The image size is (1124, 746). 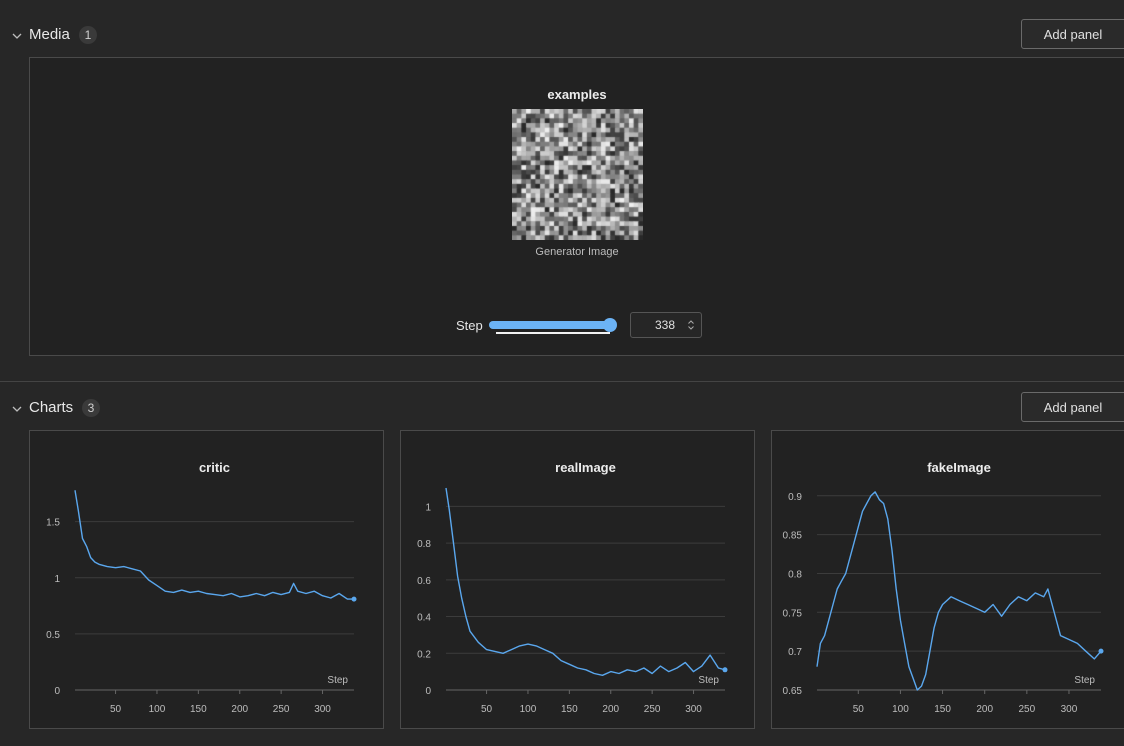 I want to click on media-add-panel-button: Add panel, so click(x=1072, y=34).